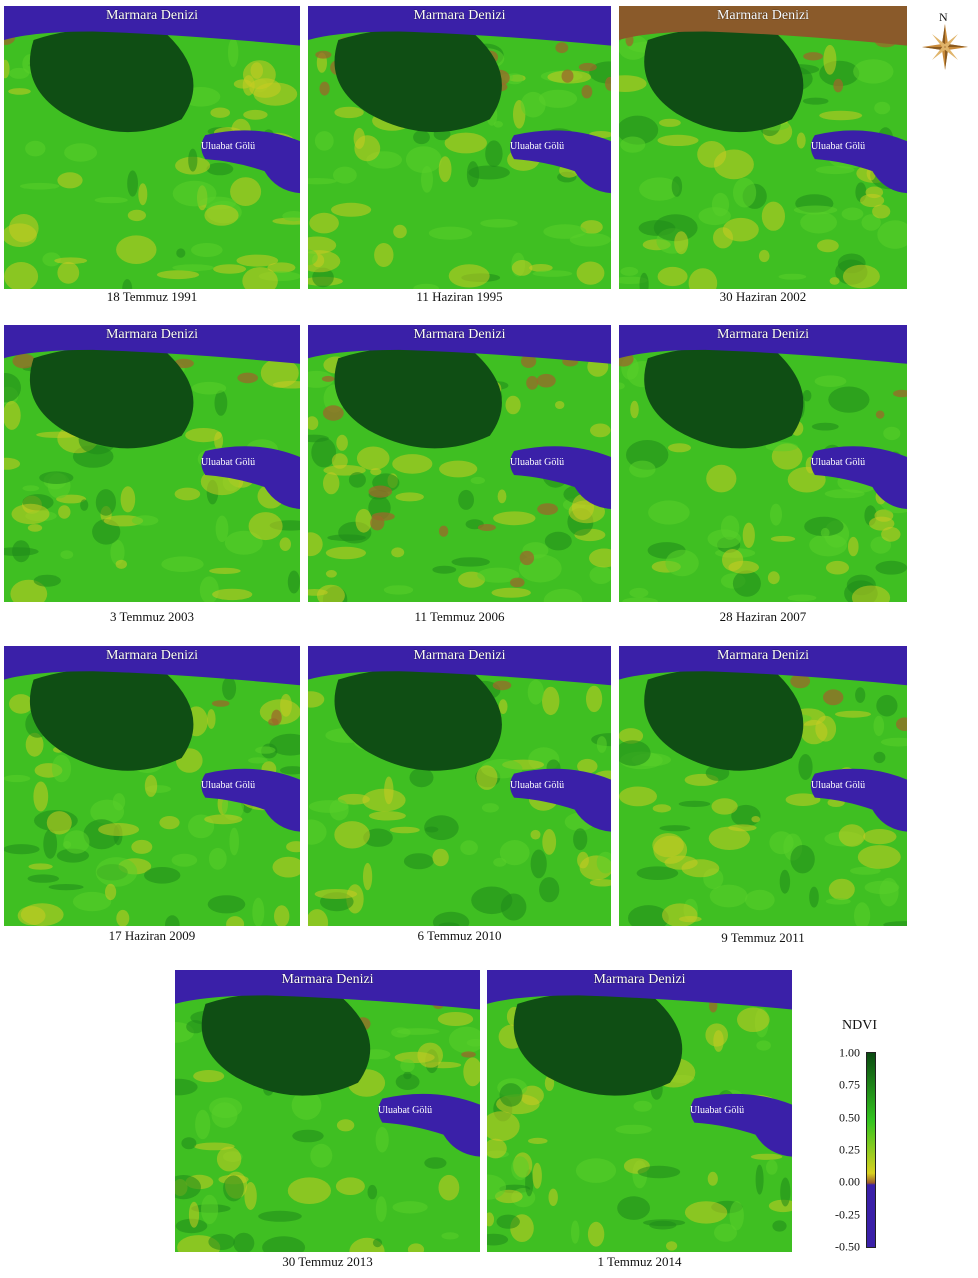 The image size is (978, 1278). Describe the element at coordinates (847, 1246) in the screenshot. I see `legend-tick-label: -0.50` at that location.